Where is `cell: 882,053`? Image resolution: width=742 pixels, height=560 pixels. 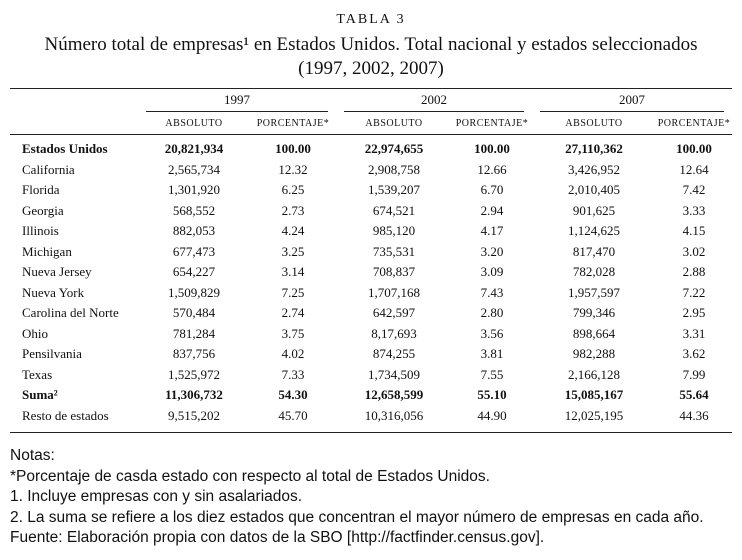
cell: 882,053 is located at coordinates (194, 231).